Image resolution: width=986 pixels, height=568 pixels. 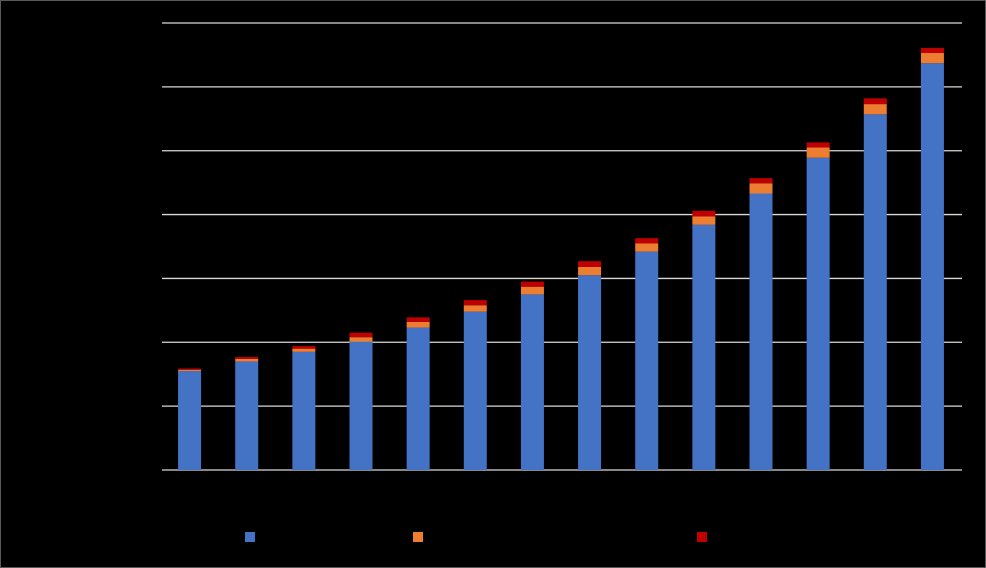 What do you see at coordinates (493, 539) in the screenshot?
I see `legend` at bounding box center [493, 539].